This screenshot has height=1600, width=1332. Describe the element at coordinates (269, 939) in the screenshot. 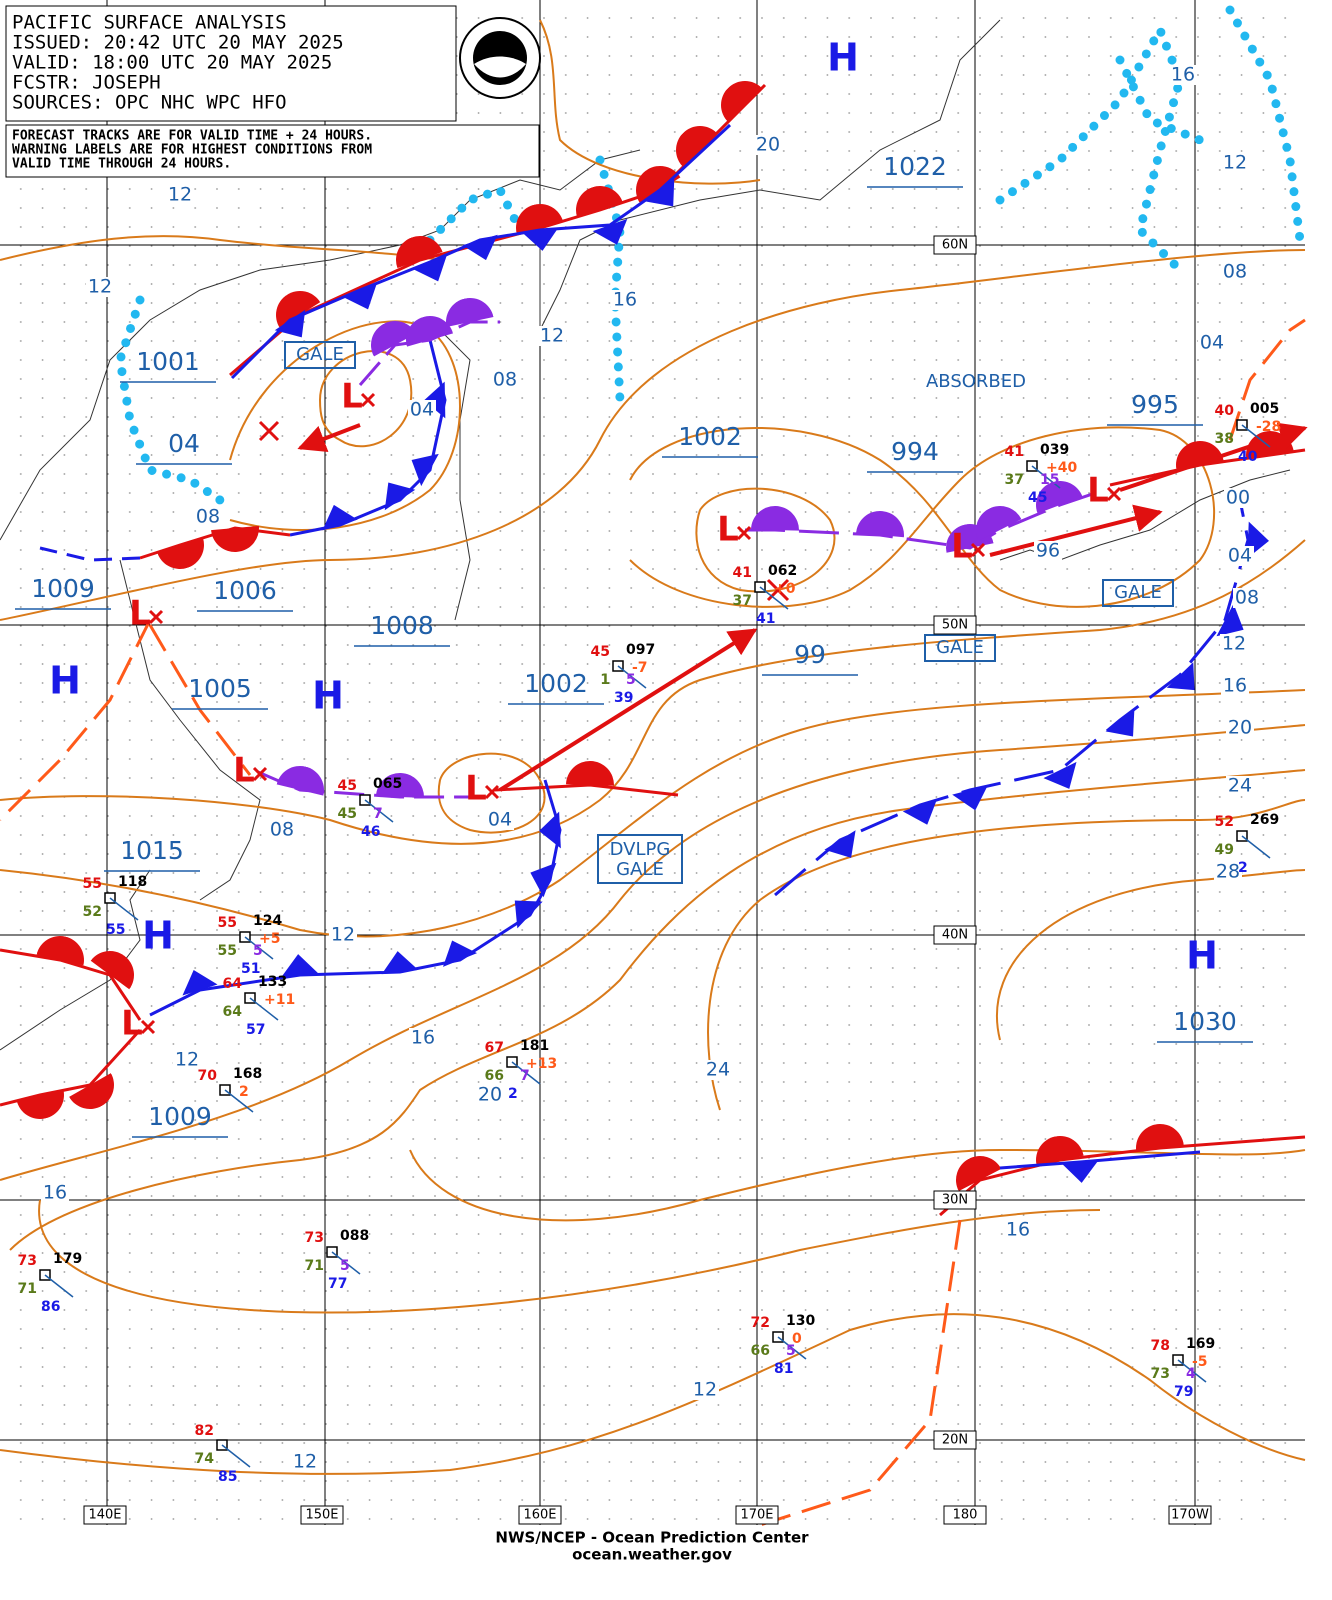

I see `station-tendency: +5` at that location.